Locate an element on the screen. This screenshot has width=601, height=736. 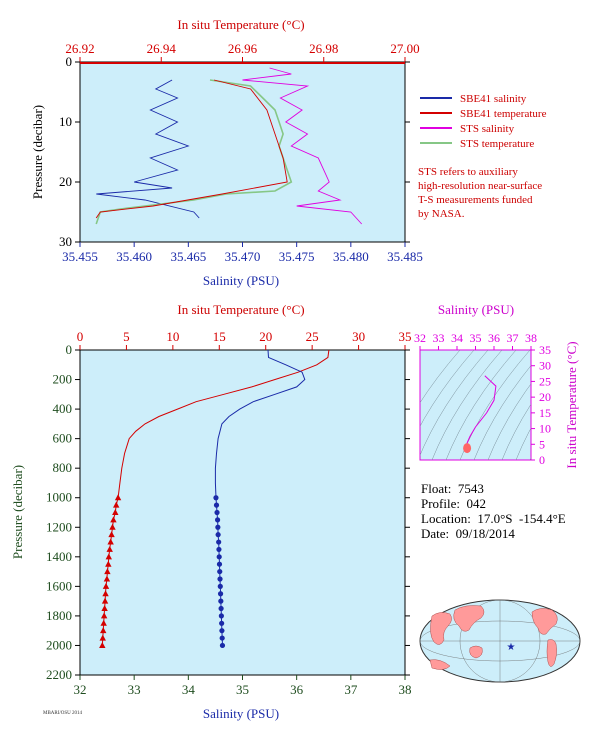
ts-salinity-tick-label: 35 is located at coordinates (476, 338).